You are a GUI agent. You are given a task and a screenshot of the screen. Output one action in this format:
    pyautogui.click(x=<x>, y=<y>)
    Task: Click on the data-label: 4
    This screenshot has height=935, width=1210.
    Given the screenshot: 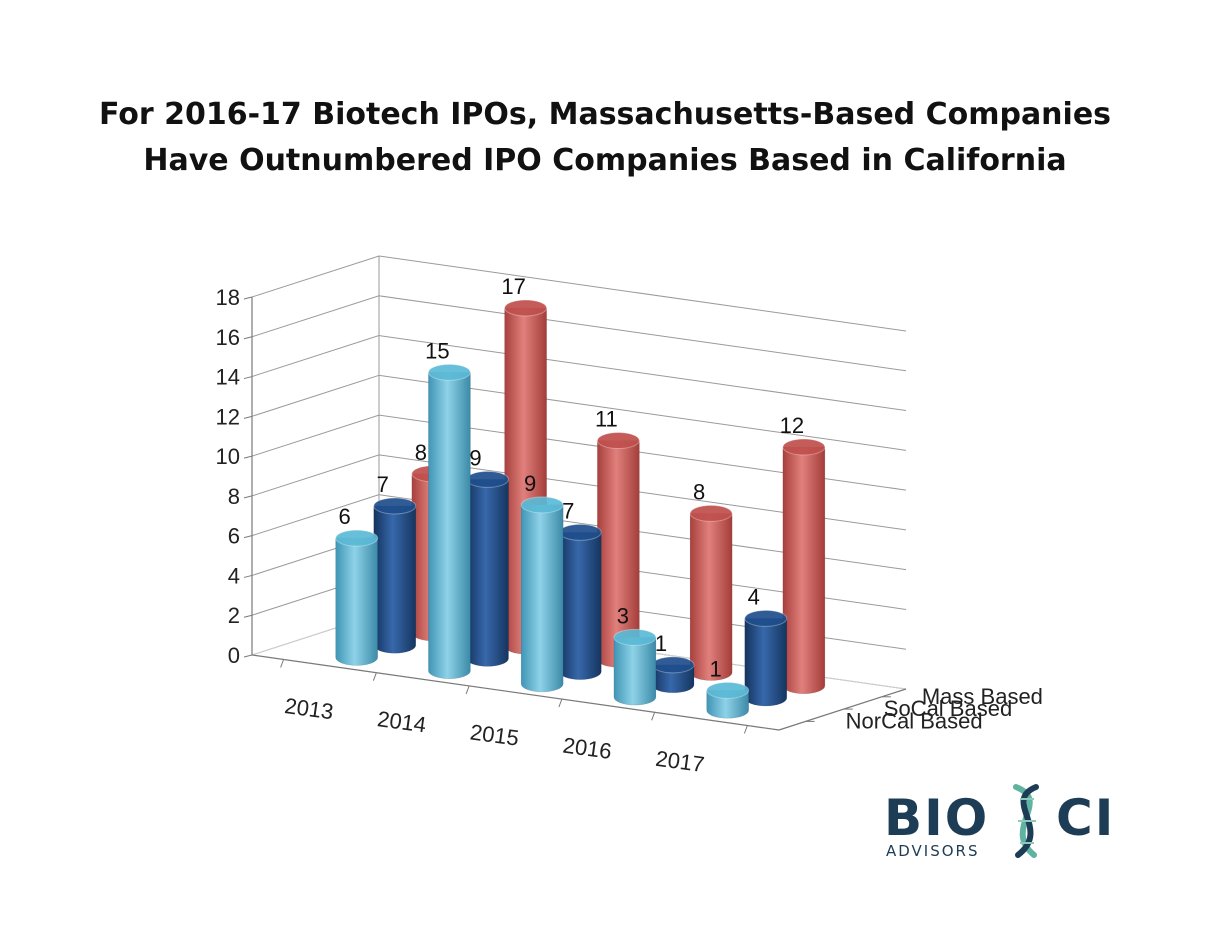 What is the action you would take?
    pyautogui.click(x=754, y=596)
    